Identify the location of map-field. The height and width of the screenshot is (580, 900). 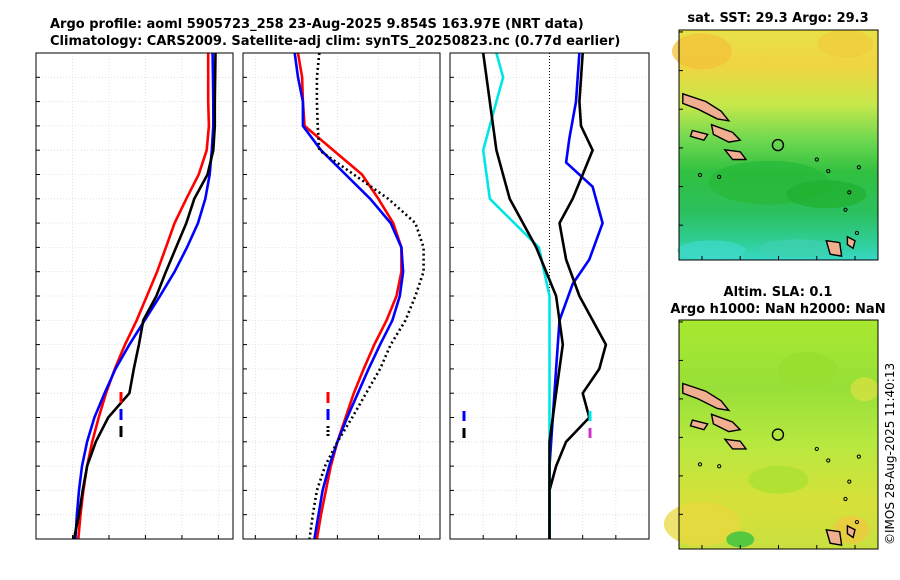
(778, 145).